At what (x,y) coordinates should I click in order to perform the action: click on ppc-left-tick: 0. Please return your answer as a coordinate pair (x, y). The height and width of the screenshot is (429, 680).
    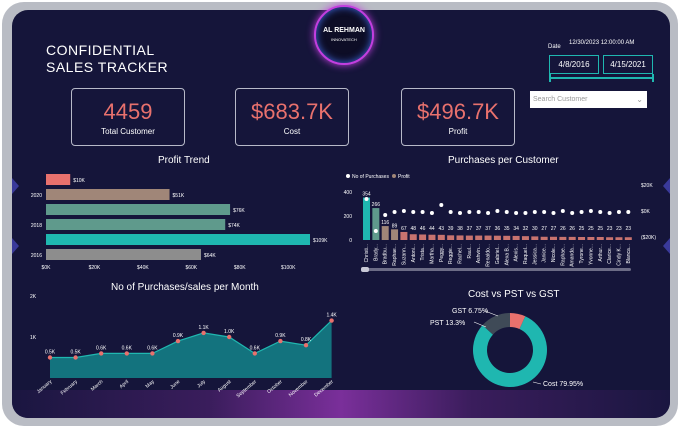
    Looking at the image, I should click on (350, 241).